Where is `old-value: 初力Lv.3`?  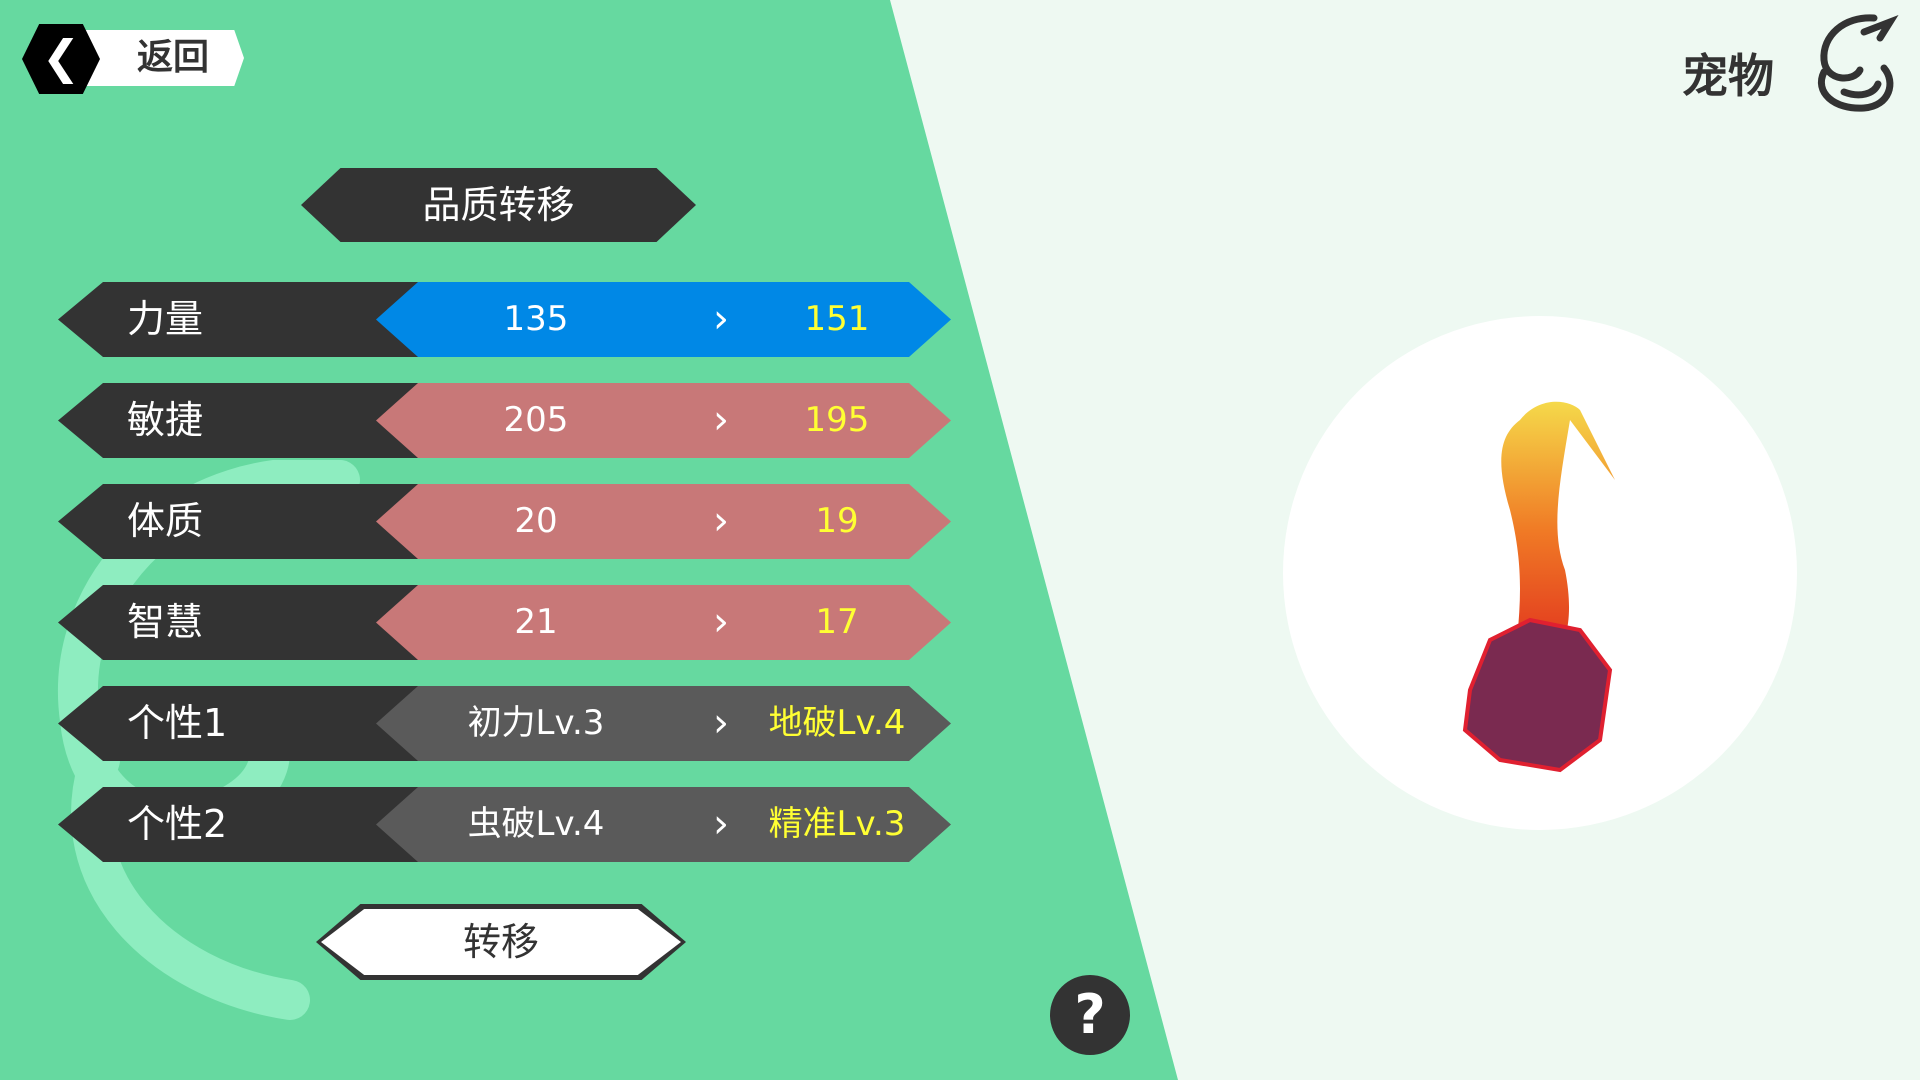
old-value: 初力Lv.3 is located at coordinates (536, 723).